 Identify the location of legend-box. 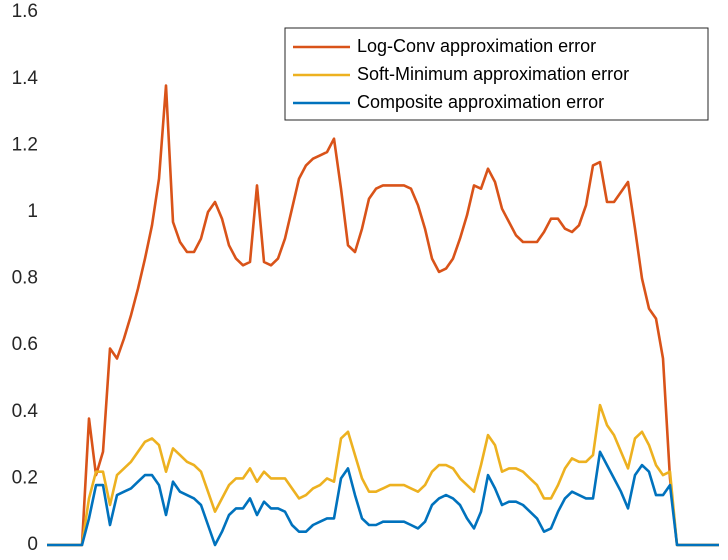
(496, 74).